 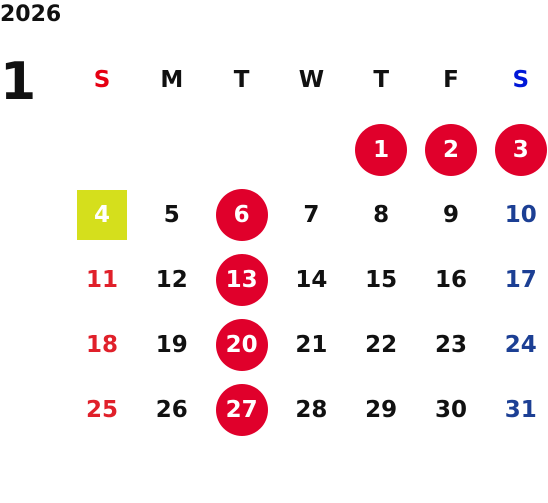 What do you see at coordinates (520, 215) in the screenshot?
I see `day: 10` at bounding box center [520, 215].